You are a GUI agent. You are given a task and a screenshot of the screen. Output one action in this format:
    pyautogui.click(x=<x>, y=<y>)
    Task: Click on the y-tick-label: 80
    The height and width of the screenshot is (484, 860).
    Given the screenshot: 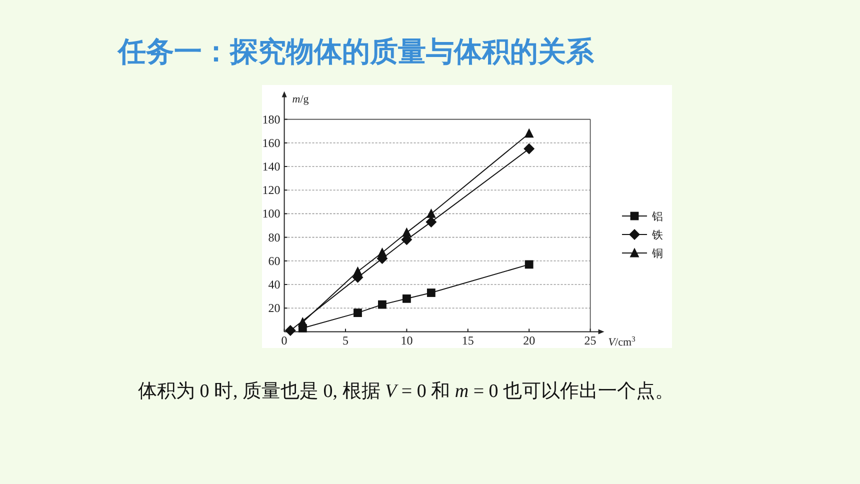 What is the action you would take?
    pyautogui.click(x=274, y=237)
    